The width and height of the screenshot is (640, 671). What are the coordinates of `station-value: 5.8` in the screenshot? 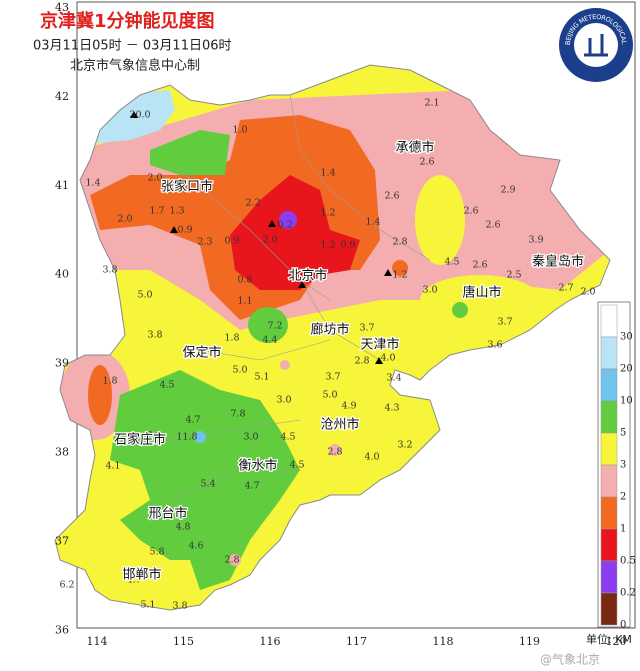 It's located at (156, 552).